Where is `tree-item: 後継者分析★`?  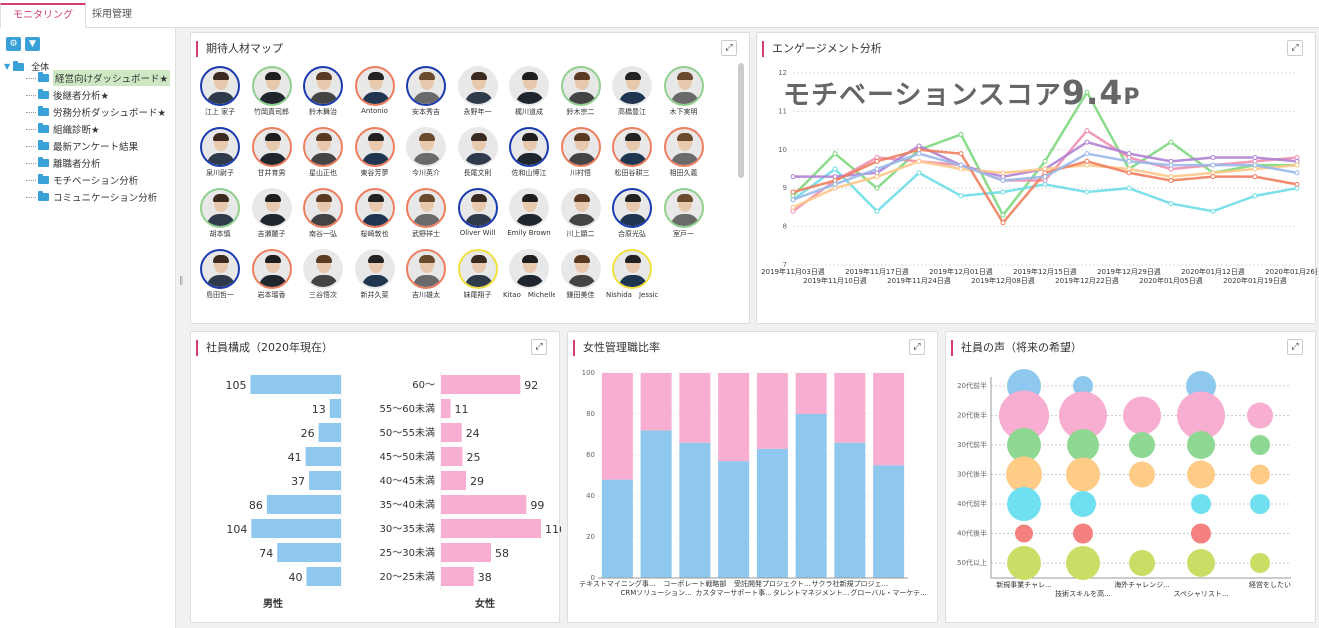
tree-item: 後継者分析★ is located at coordinates (67, 95).